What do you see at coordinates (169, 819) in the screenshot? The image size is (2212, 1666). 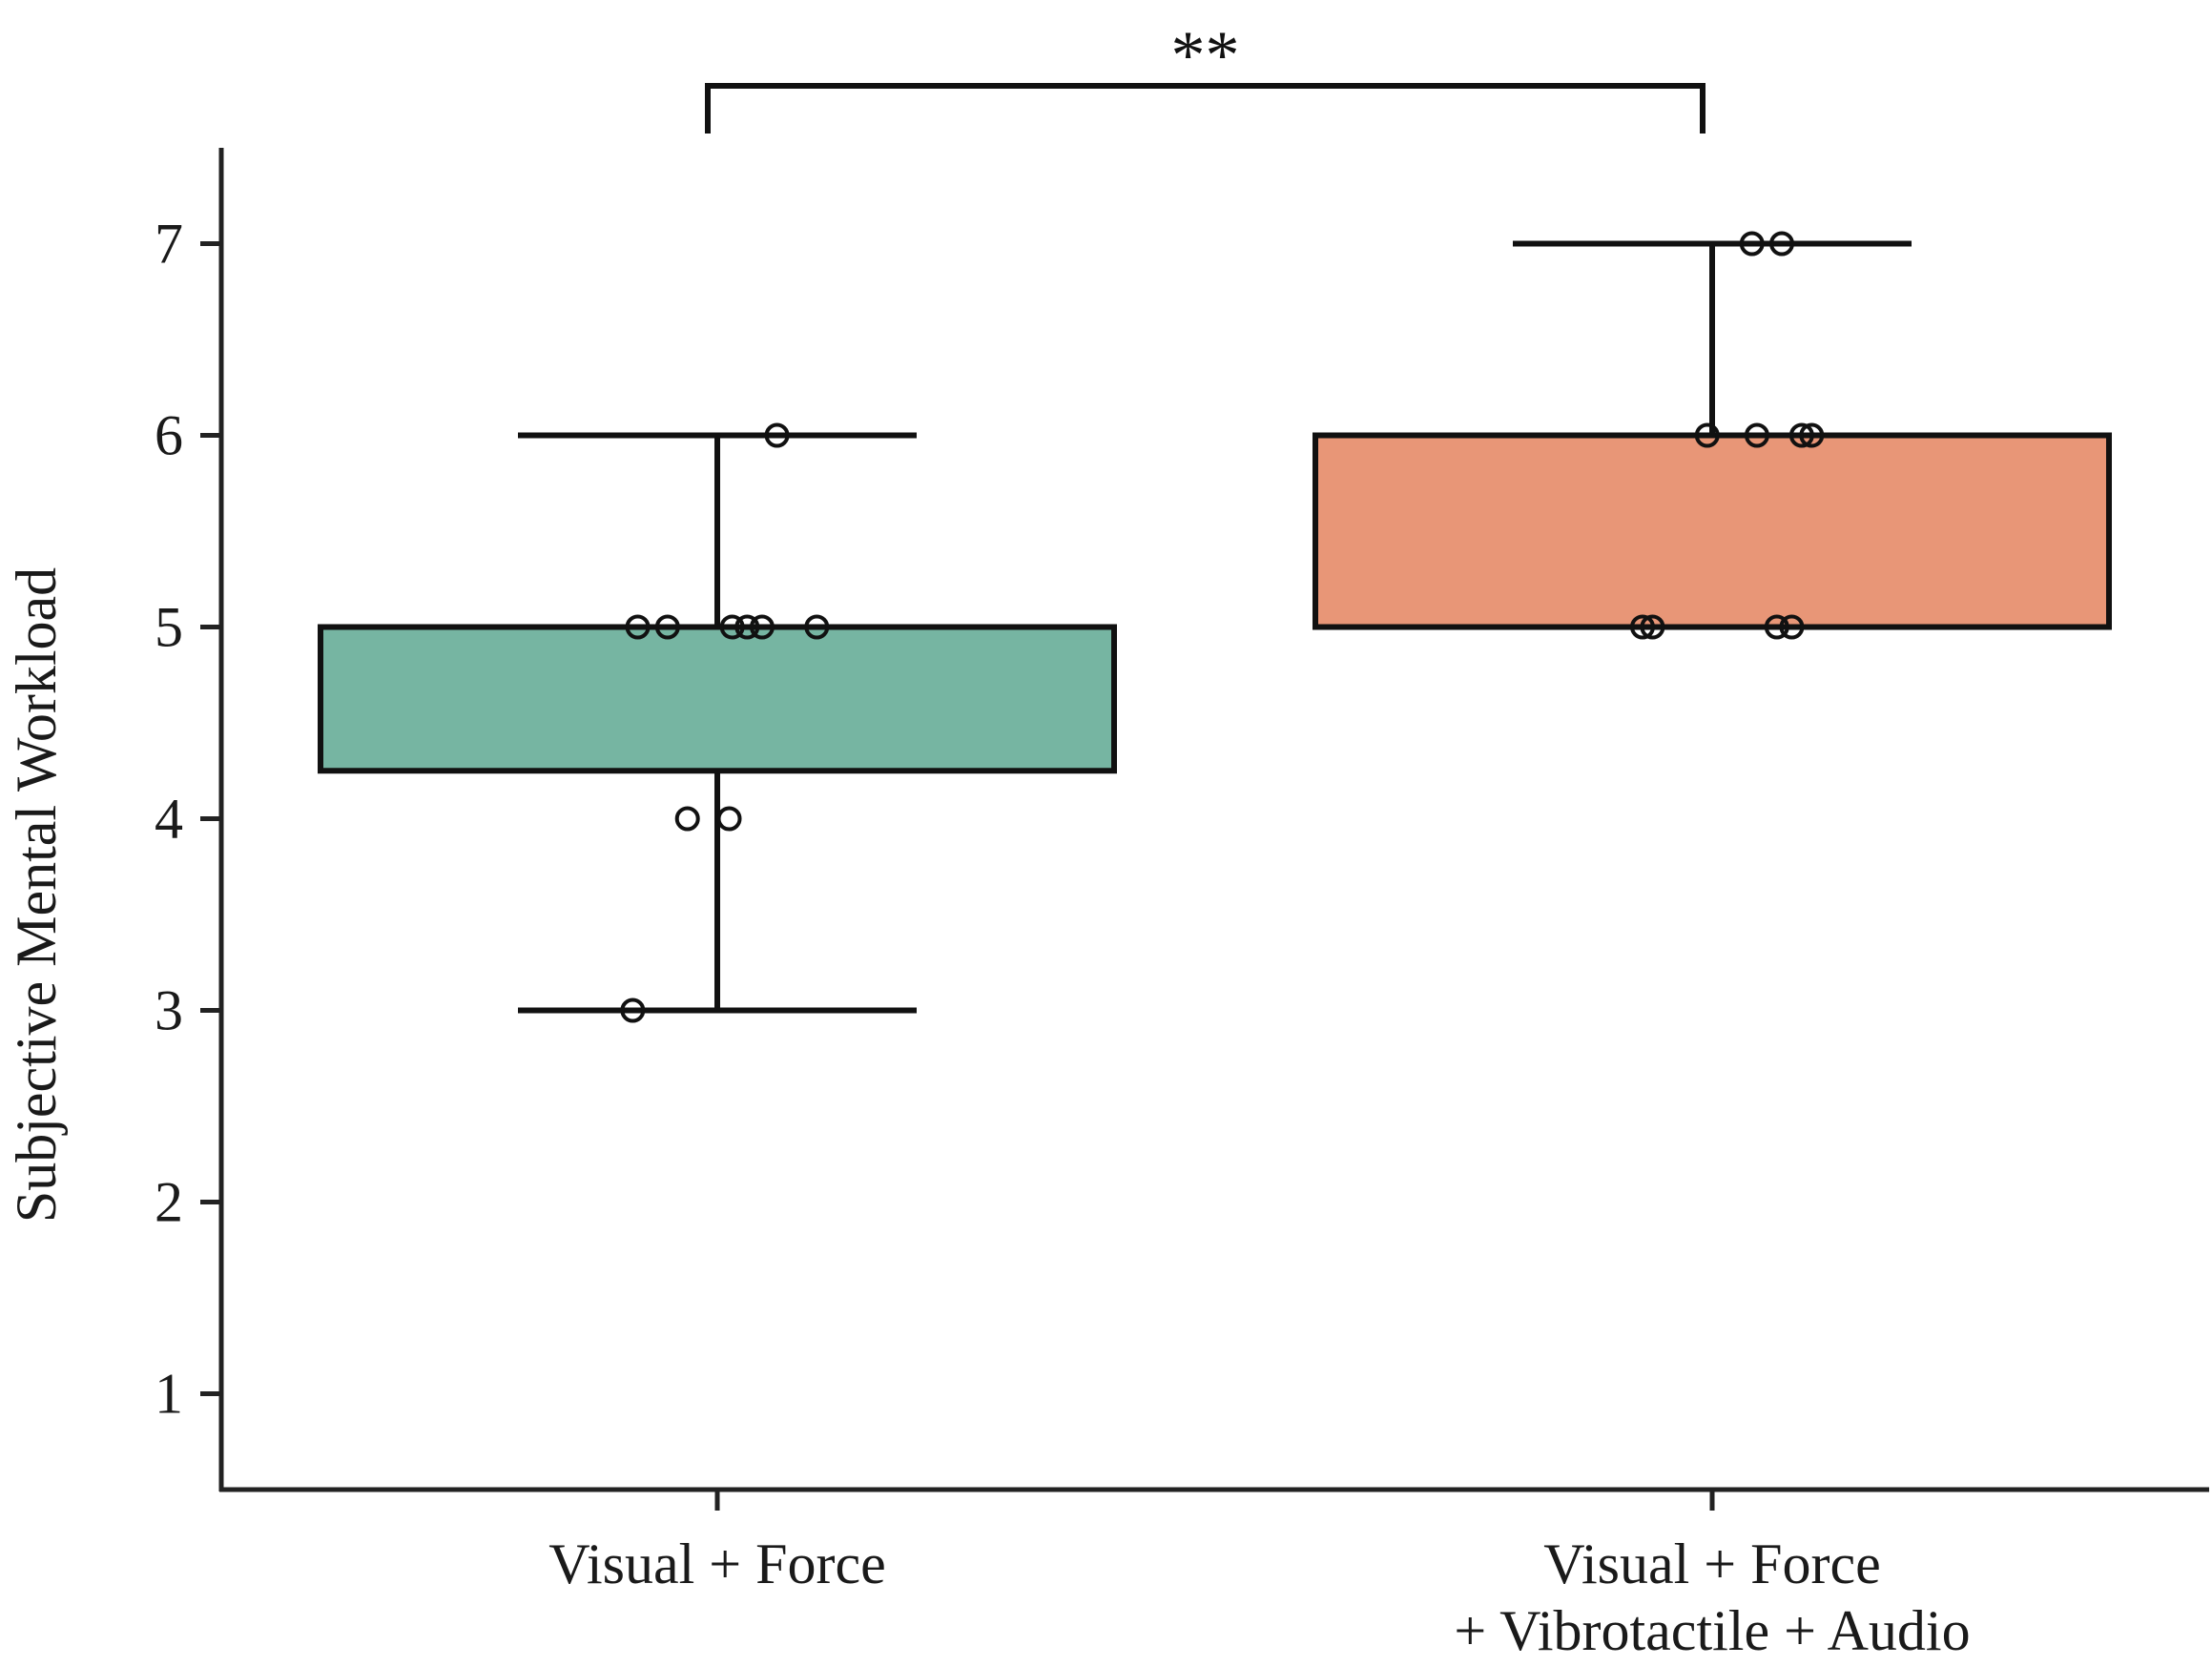 I see `y-tick-label: 4` at bounding box center [169, 819].